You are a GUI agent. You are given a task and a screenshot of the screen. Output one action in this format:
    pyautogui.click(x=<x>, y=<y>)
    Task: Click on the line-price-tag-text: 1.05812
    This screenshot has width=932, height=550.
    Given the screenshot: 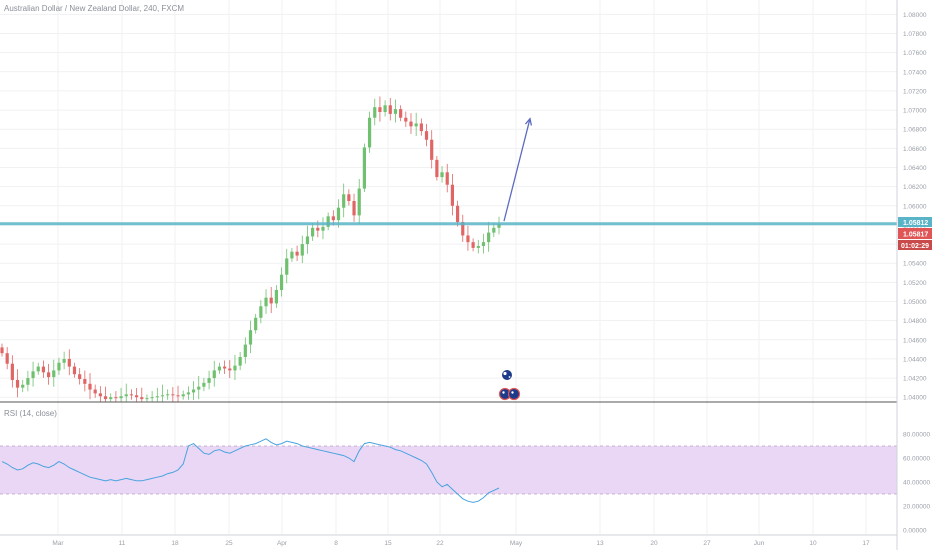 What is the action you would take?
    pyautogui.click(x=915, y=223)
    